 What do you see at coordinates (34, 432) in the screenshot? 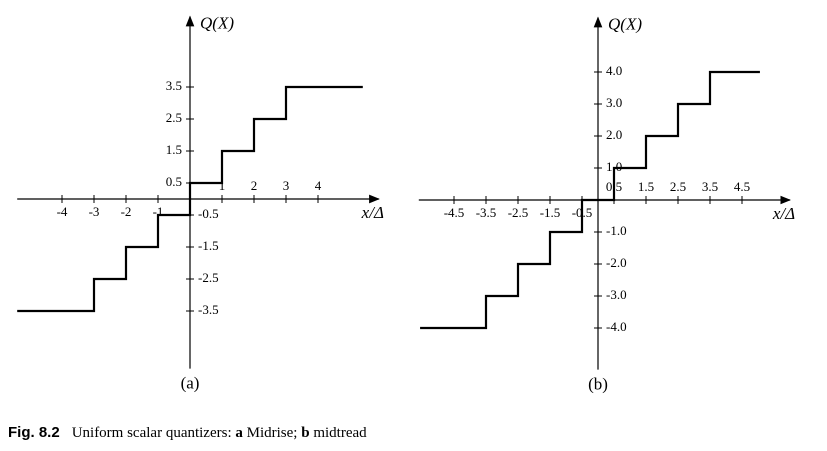
I see `caption-label: Fig. 8.2` at bounding box center [34, 432].